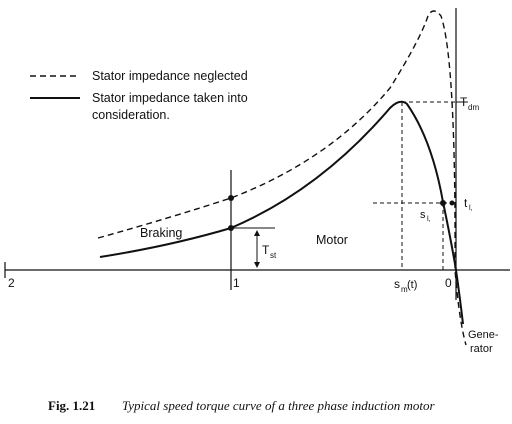 This screenshot has height=424, width=512. What do you see at coordinates (466, 203) in the screenshot?
I see `tl-label: t` at bounding box center [466, 203].